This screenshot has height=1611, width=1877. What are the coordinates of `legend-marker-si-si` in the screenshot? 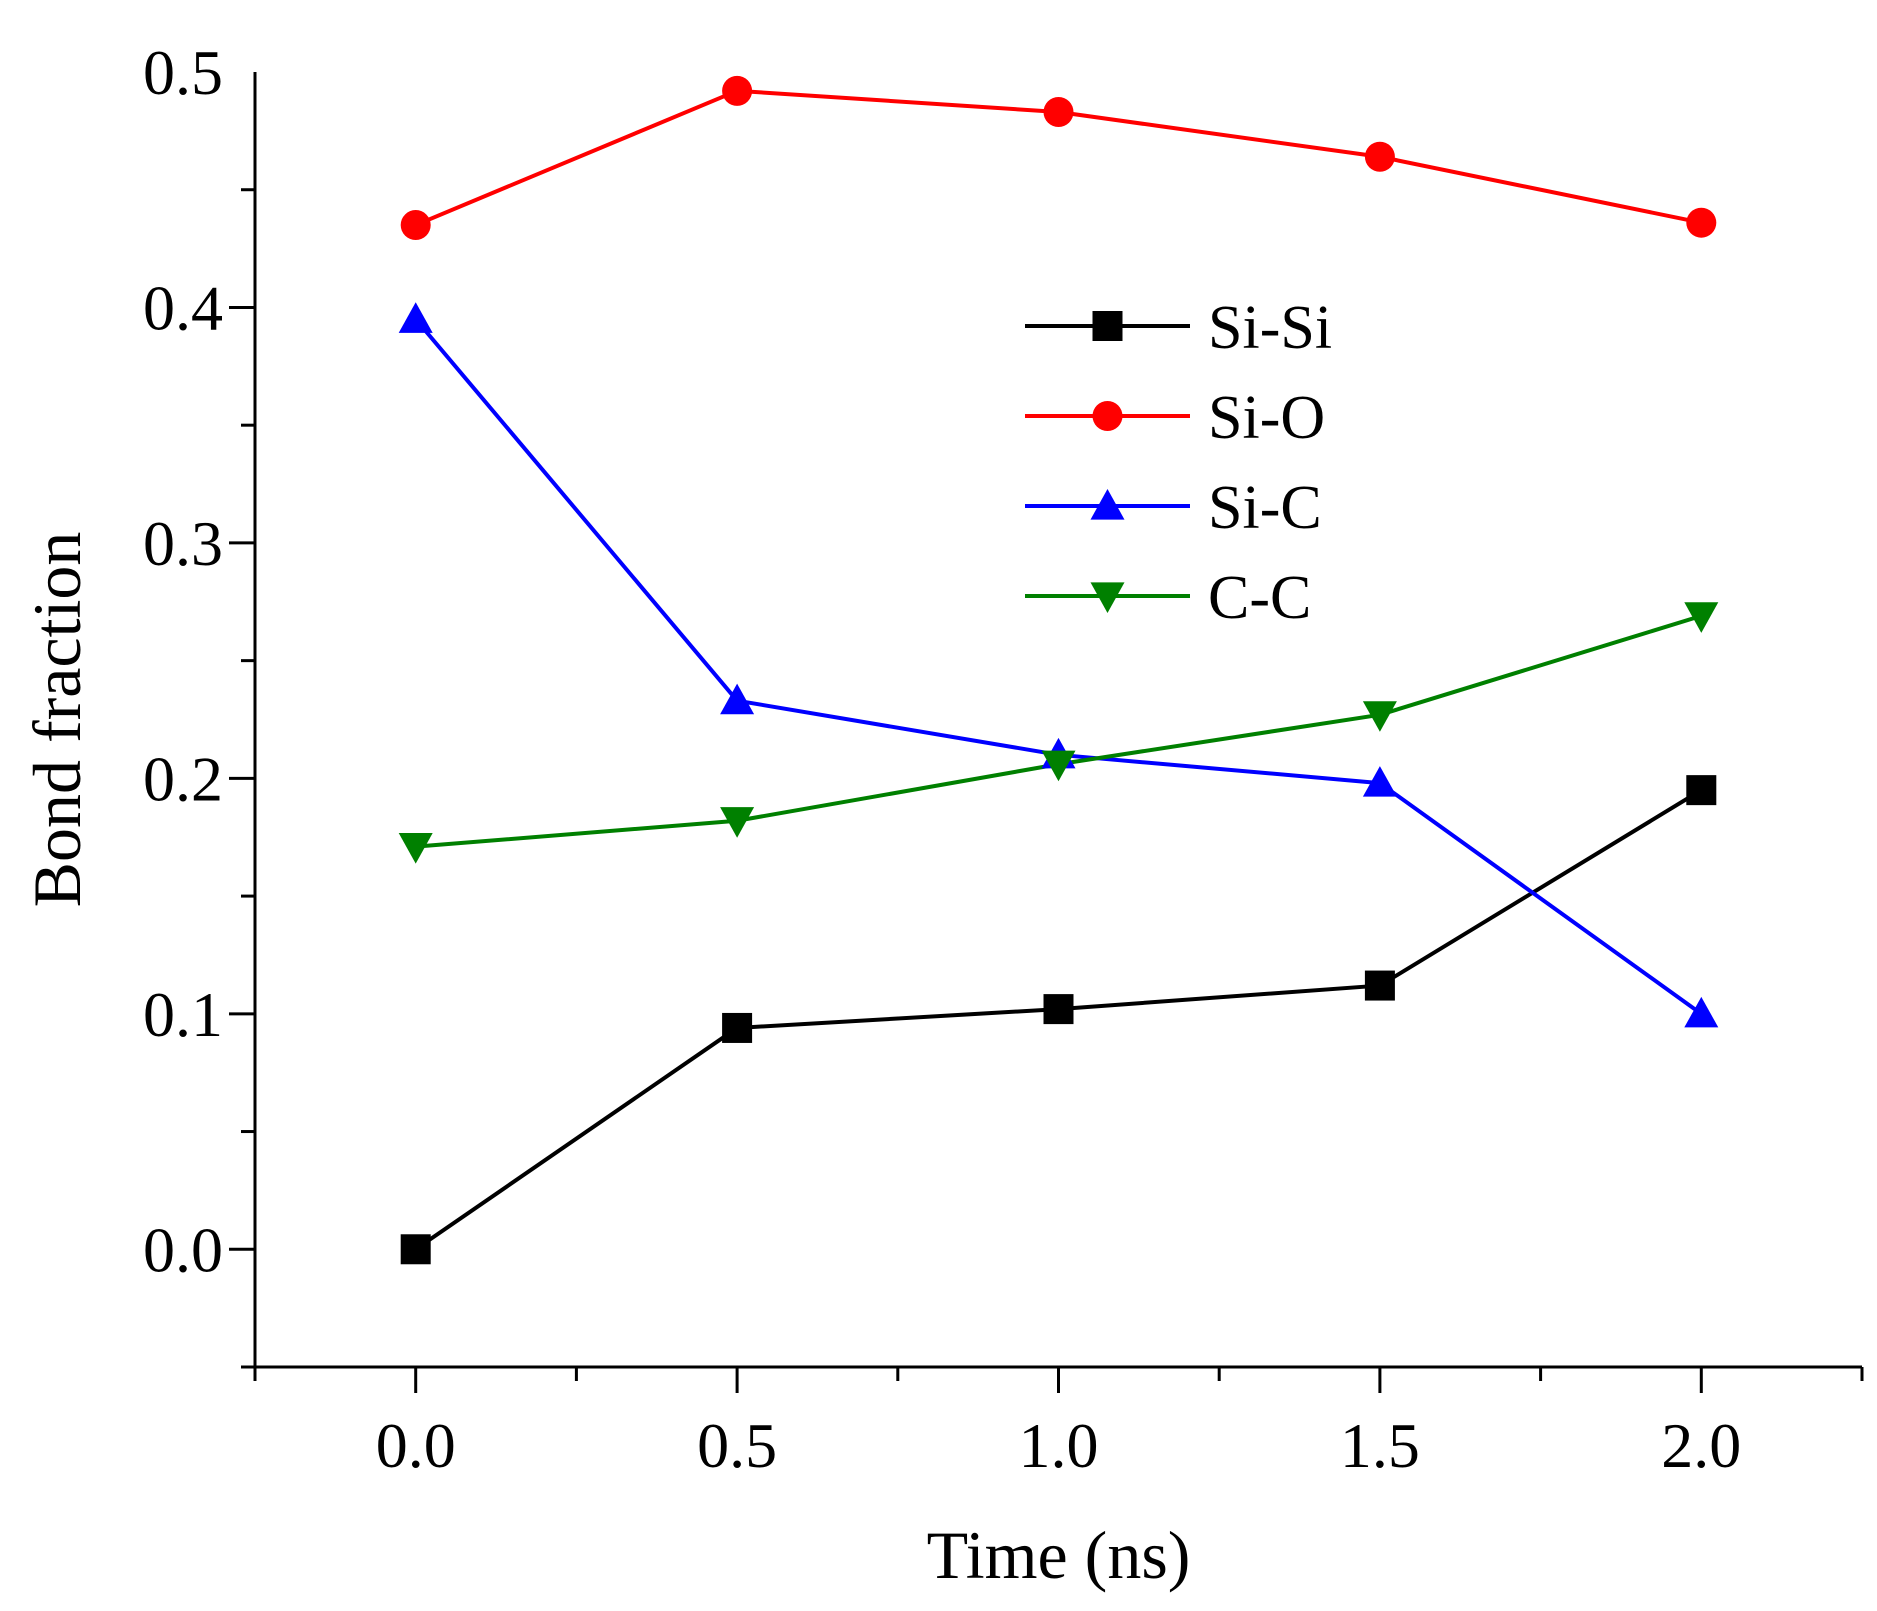 It's located at (1107, 326).